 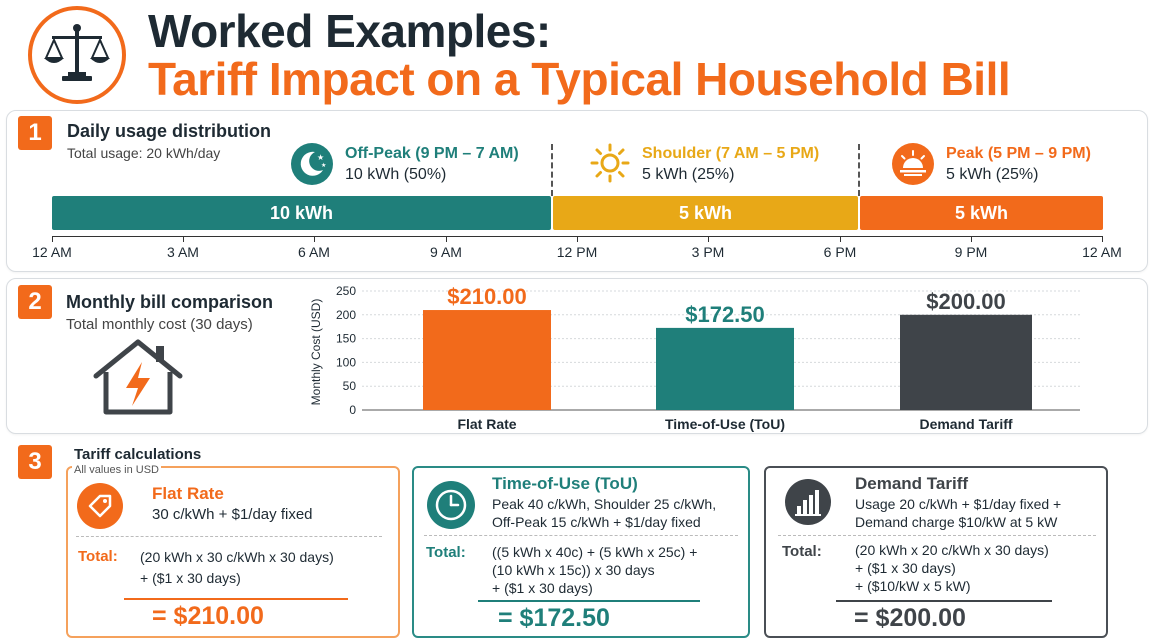 I want to click on period-value-peak: 5 kWh (25%), so click(x=992, y=174).